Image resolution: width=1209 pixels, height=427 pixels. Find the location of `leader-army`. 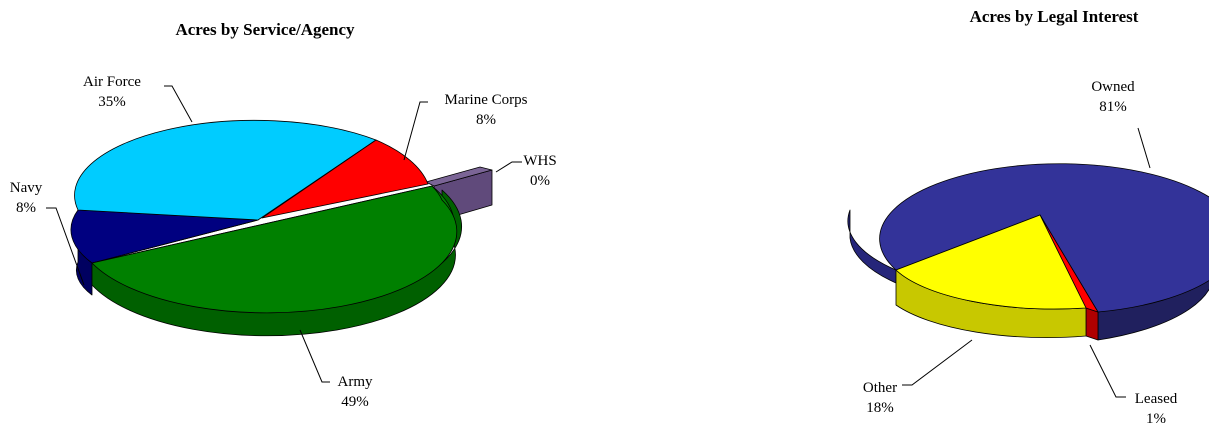

leader-army is located at coordinates (314, 356).